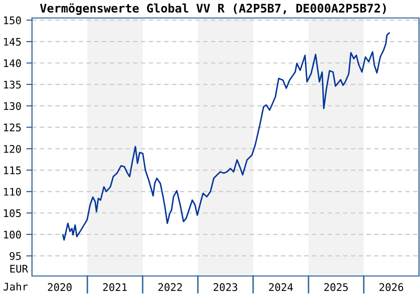  I want to click on y-axis-title: EUR, so click(19, 268).